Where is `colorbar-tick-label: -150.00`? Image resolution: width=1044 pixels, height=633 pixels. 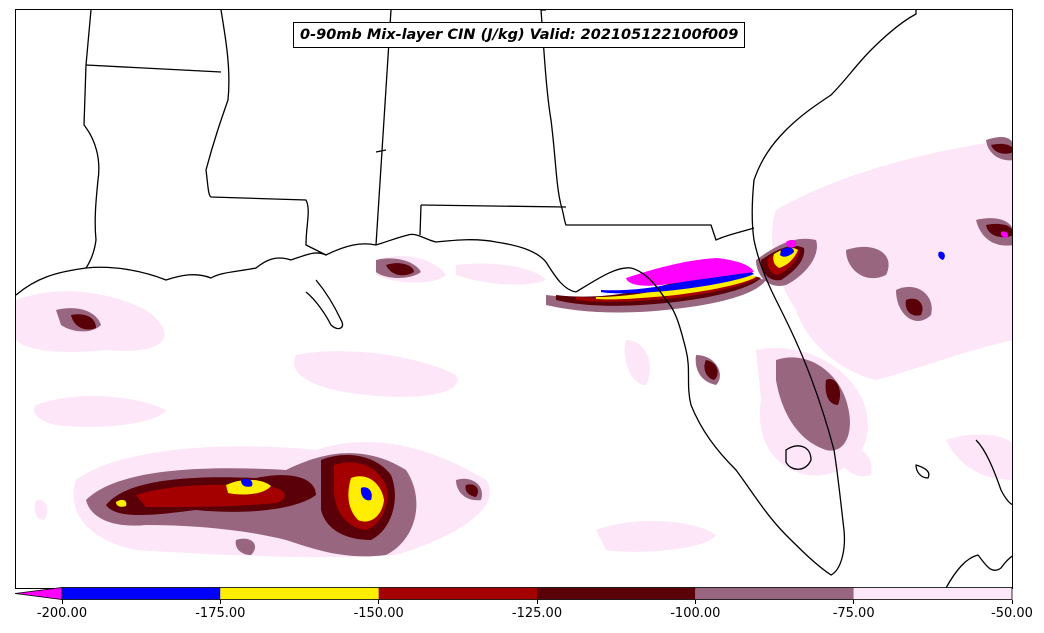 colorbar-tick-label: -150.00 is located at coordinates (378, 613).